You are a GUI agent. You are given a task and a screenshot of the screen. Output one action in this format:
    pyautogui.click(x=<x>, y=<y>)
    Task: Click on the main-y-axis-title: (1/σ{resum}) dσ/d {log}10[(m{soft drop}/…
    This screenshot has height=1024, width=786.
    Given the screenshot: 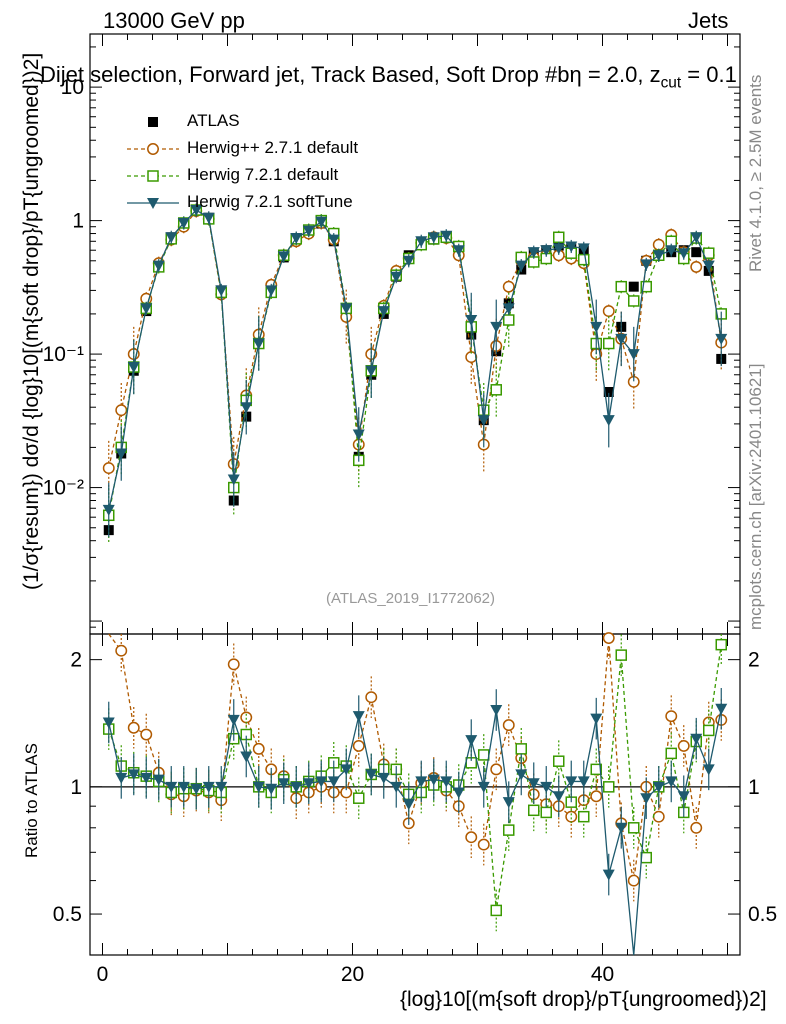 What is the action you would take?
    pyautogui.click(x=31, y=321)
    